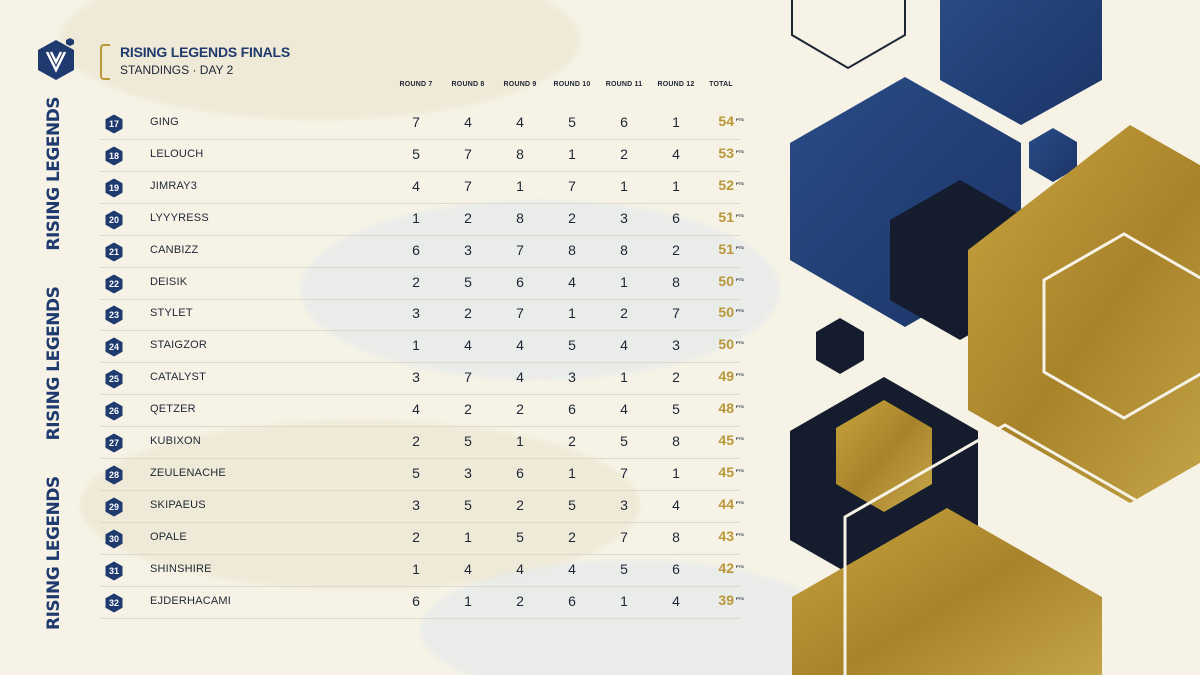  Describe the element at coordinates (422, 506) in the screenshot. I see `table-row: 29 SKIPAEUS 3 5 2 5 3 4 44 PTS` at that location.